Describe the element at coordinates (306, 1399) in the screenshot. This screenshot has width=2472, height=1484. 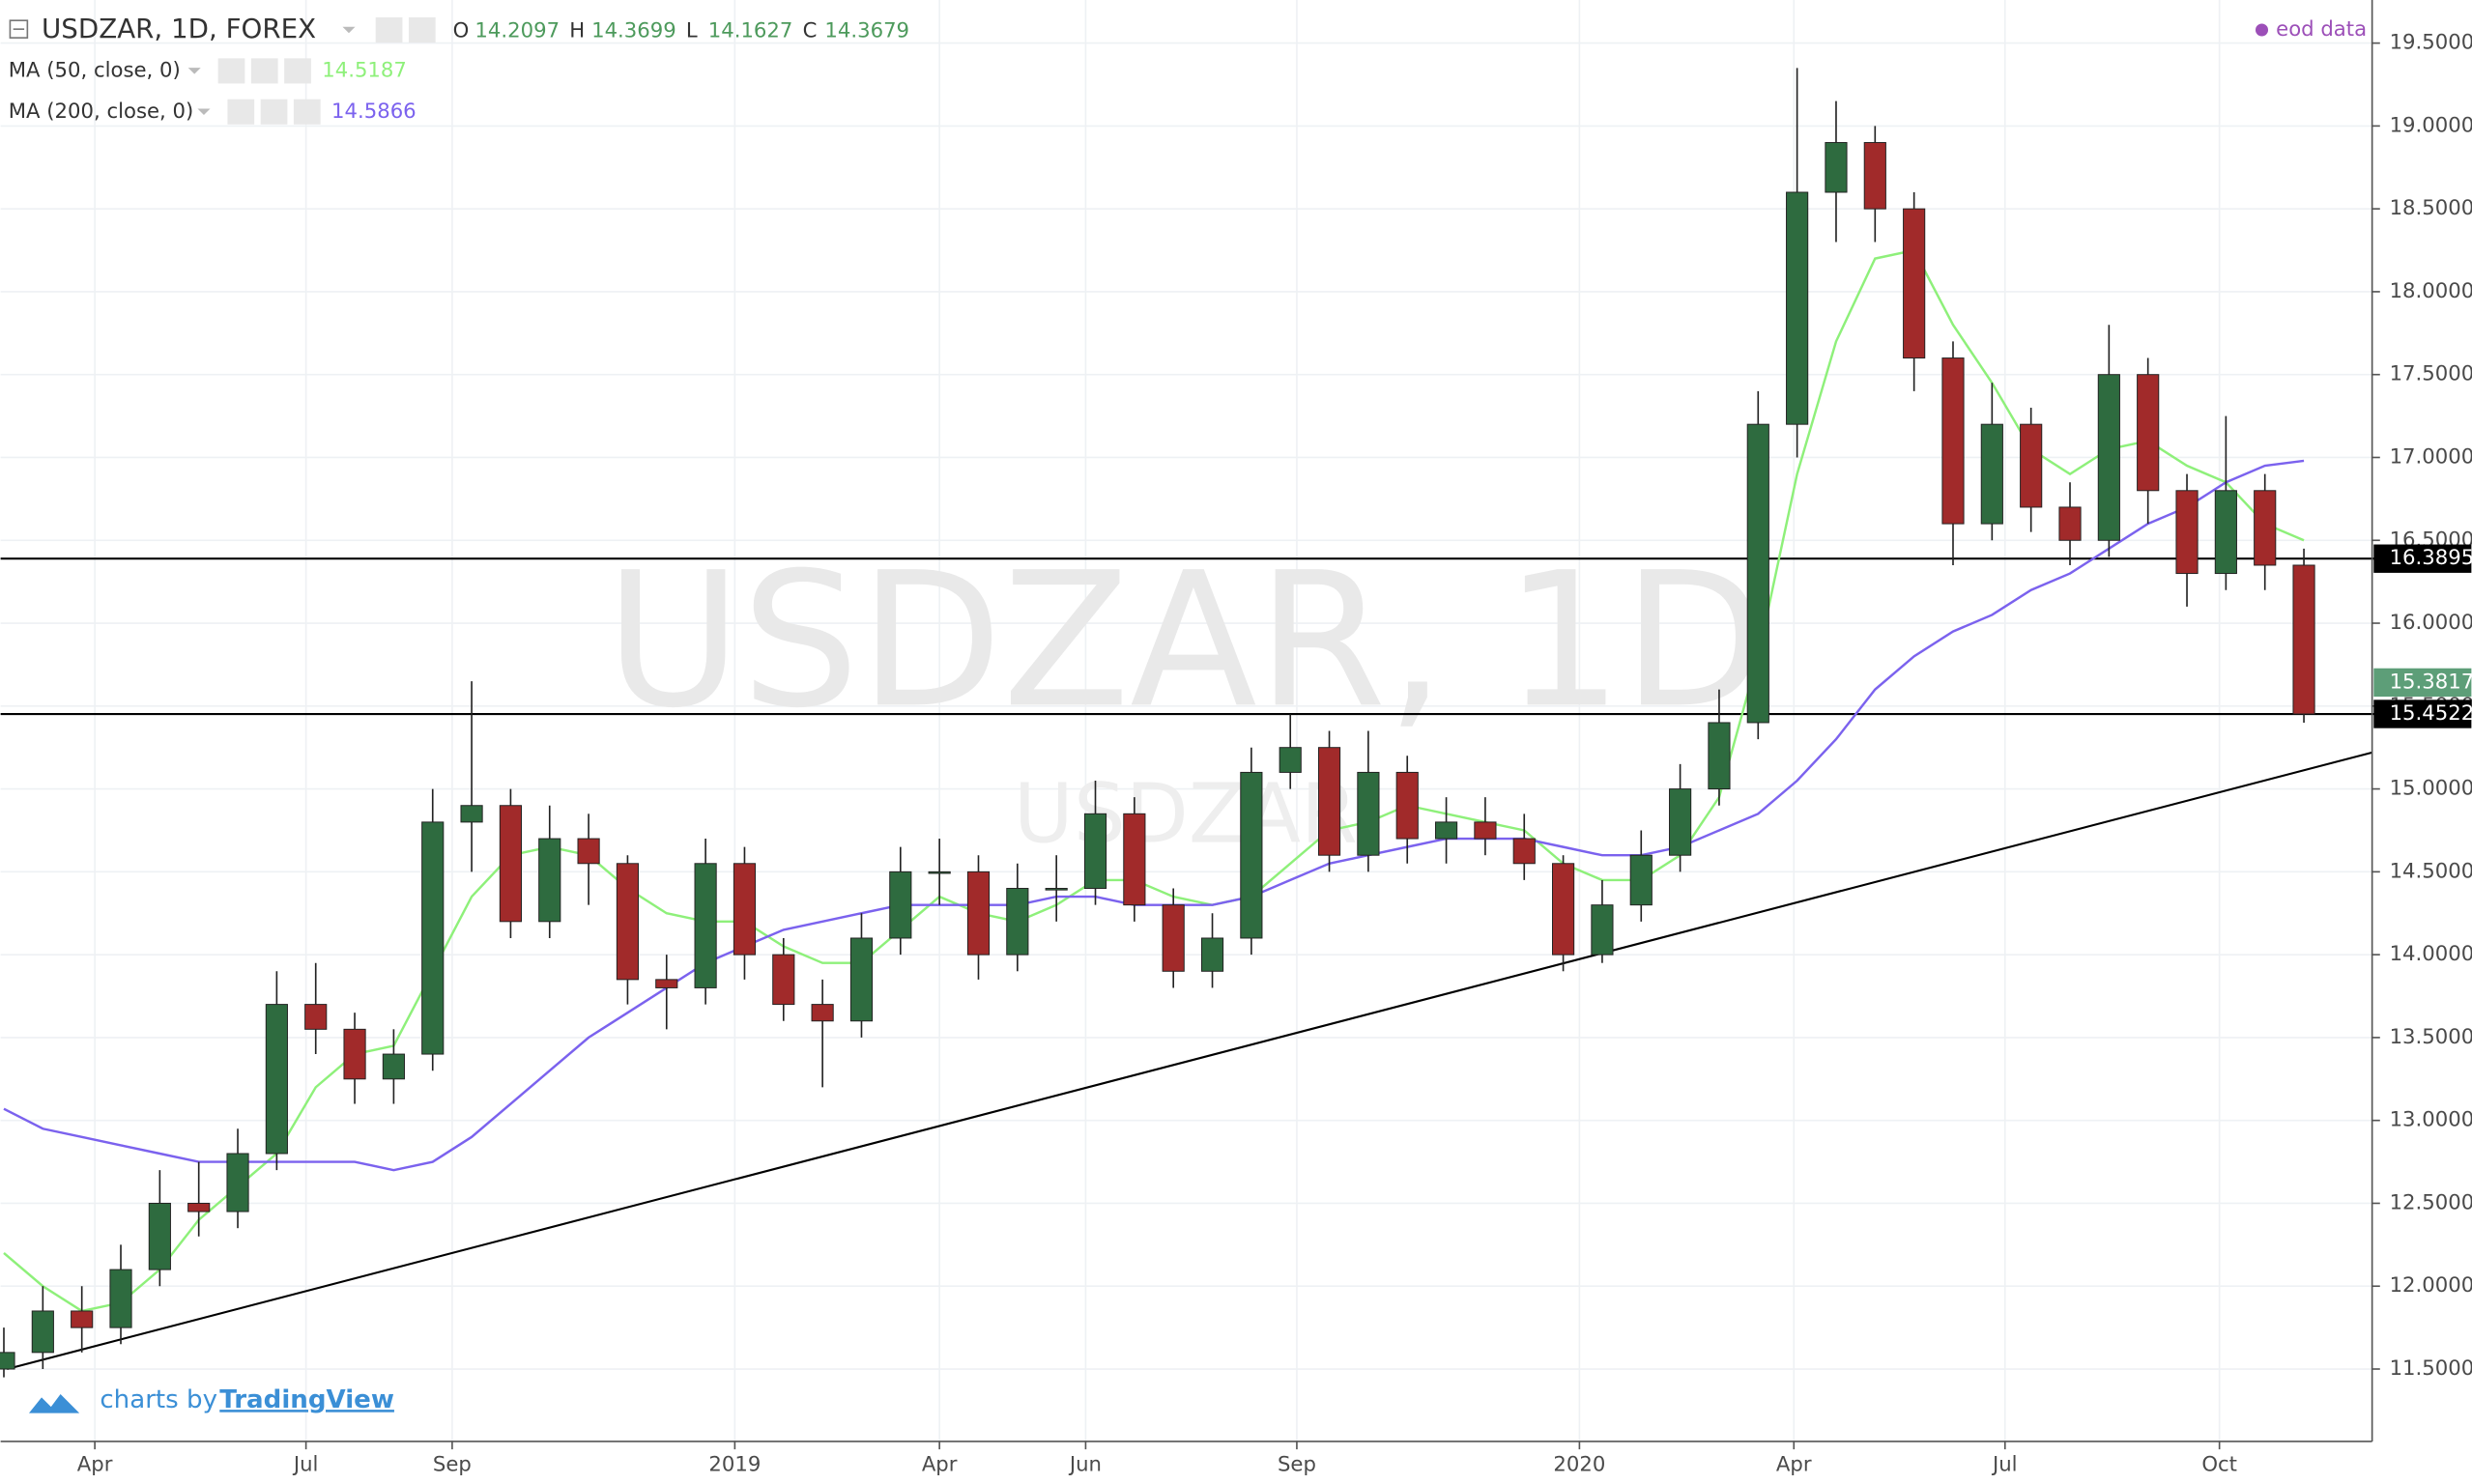
I see `branding-link: TradingView` at that location.